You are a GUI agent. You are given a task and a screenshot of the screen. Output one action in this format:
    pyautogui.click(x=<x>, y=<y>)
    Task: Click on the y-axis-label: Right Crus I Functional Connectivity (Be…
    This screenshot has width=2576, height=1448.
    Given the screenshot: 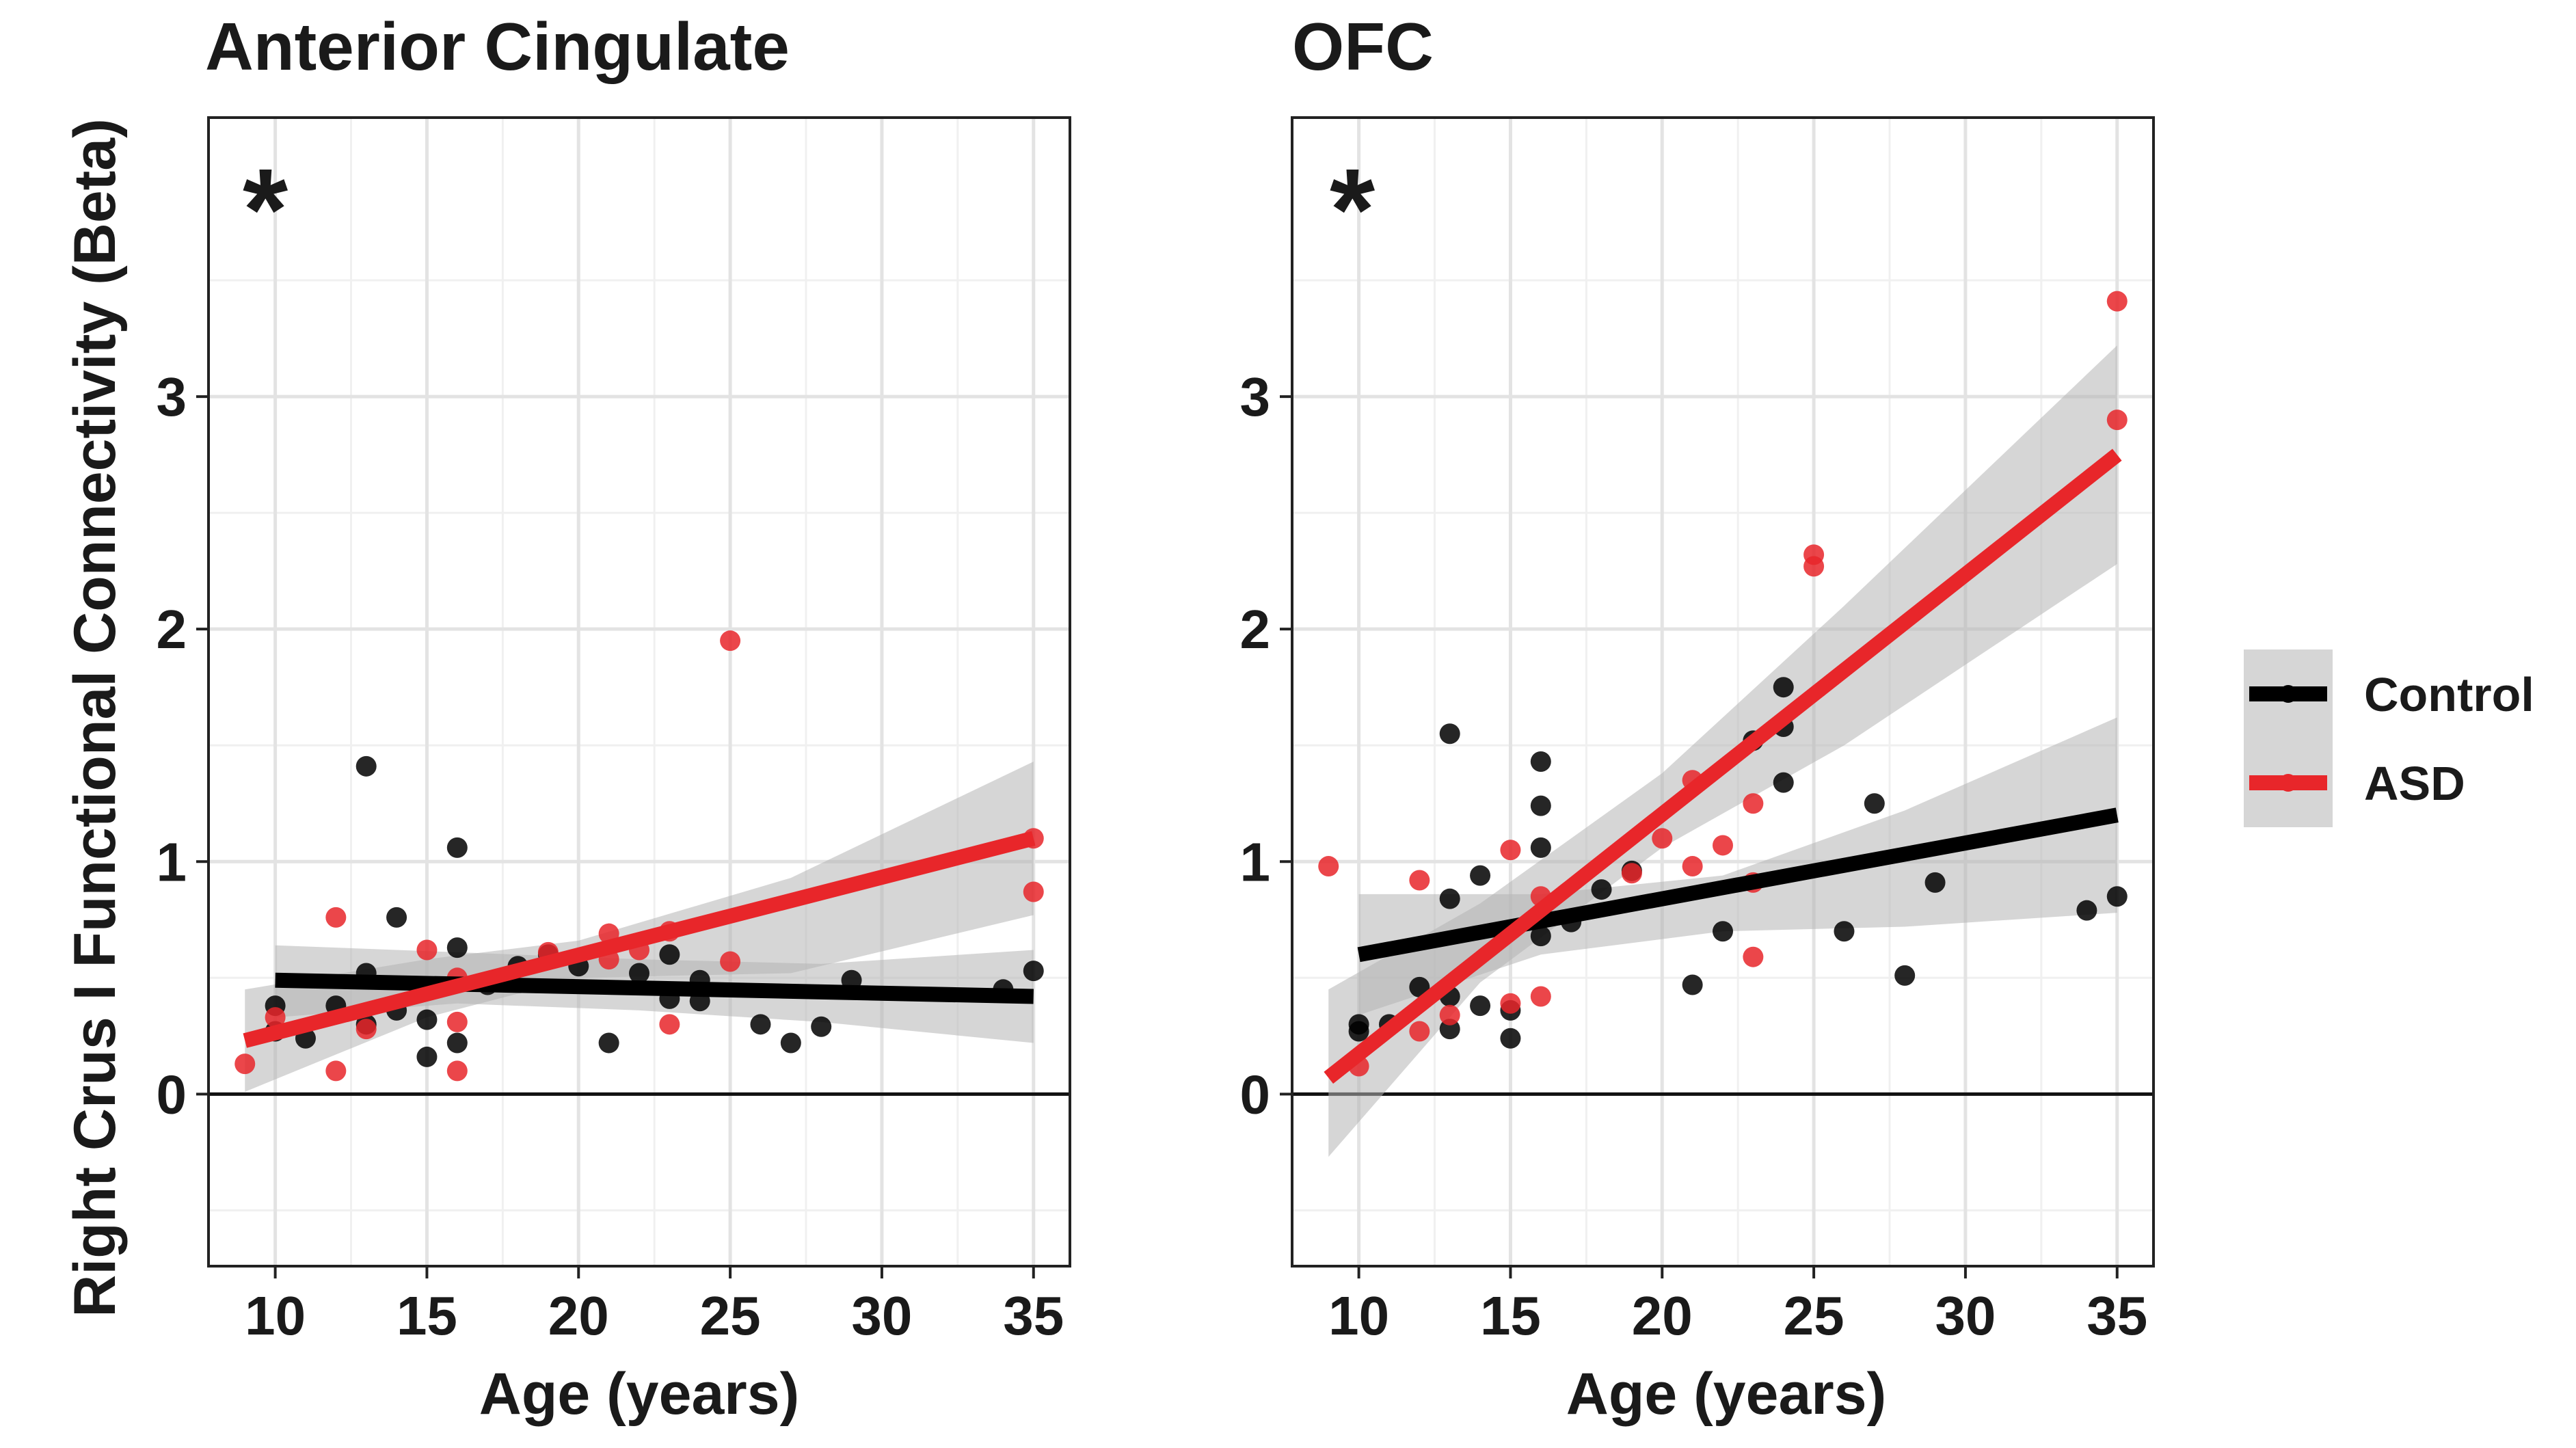 What is the action you would take?
    pyautogui.click(x=95, y=718)
    